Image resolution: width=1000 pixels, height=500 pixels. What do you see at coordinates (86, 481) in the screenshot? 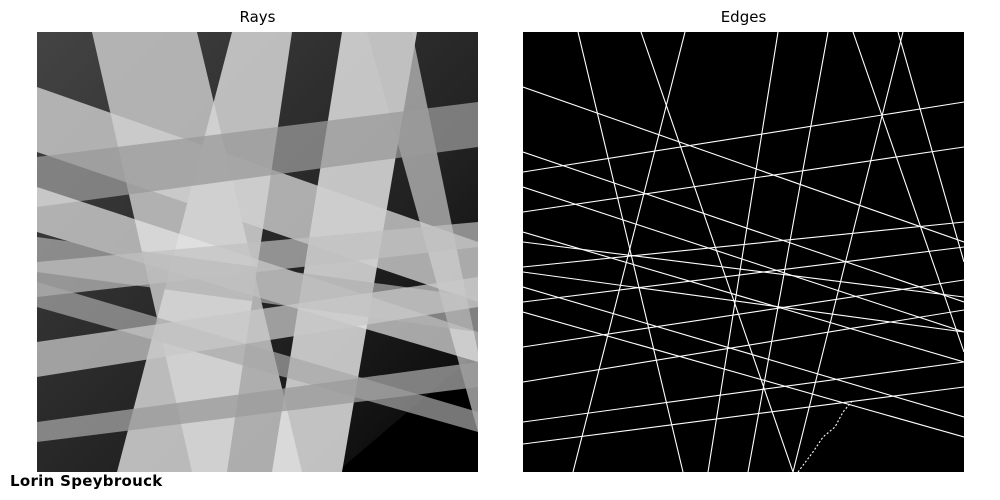
I see `author-watermark: Lorin Speybrouck` at bounding box center [86, 481].